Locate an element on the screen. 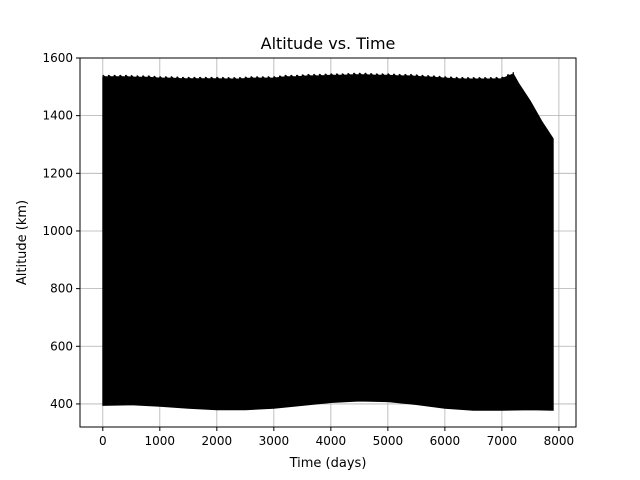 This screenshot has height=480, width=640. x-axis-ticks: 0 1000 2000 3000 4000 5000 6000 7000 8000 is located at coordinates (336, 437).